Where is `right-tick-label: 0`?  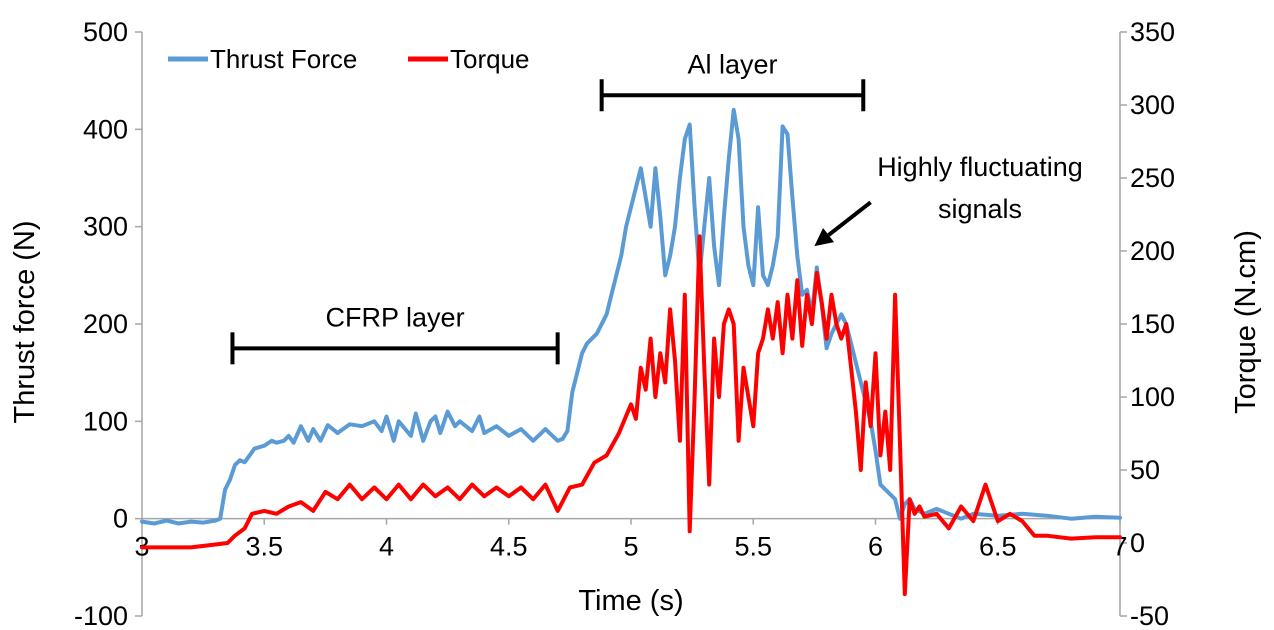 right-tick-label: 0 is located at coordinates (1137, 543).